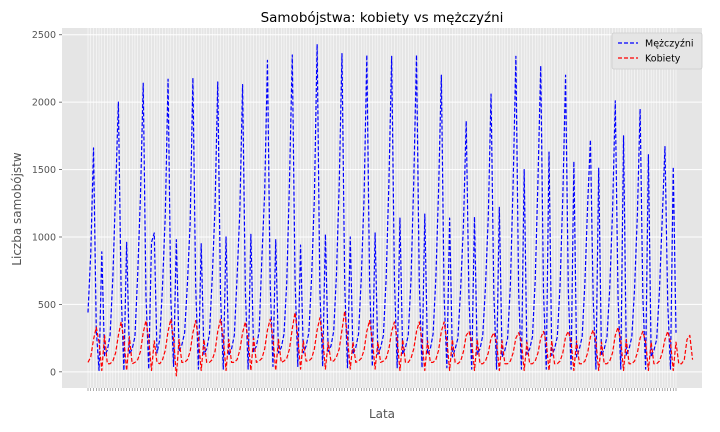 The height and width of the screenshot is (432, 720). I want to click on legend: Mężczyźni Kobiety, so click(657, 51).